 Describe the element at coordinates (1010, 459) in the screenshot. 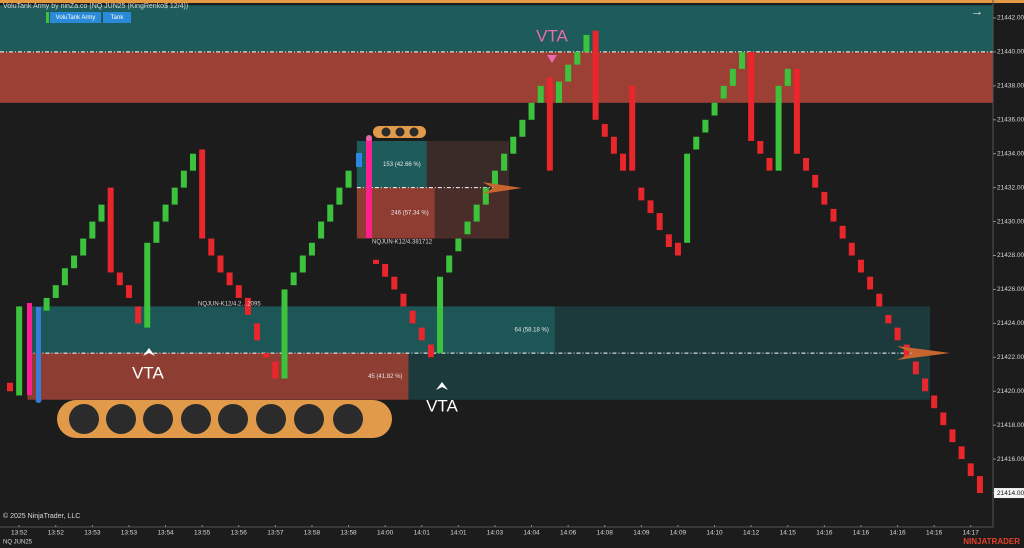

I see `y-tick-label: 21416.00` at that location.